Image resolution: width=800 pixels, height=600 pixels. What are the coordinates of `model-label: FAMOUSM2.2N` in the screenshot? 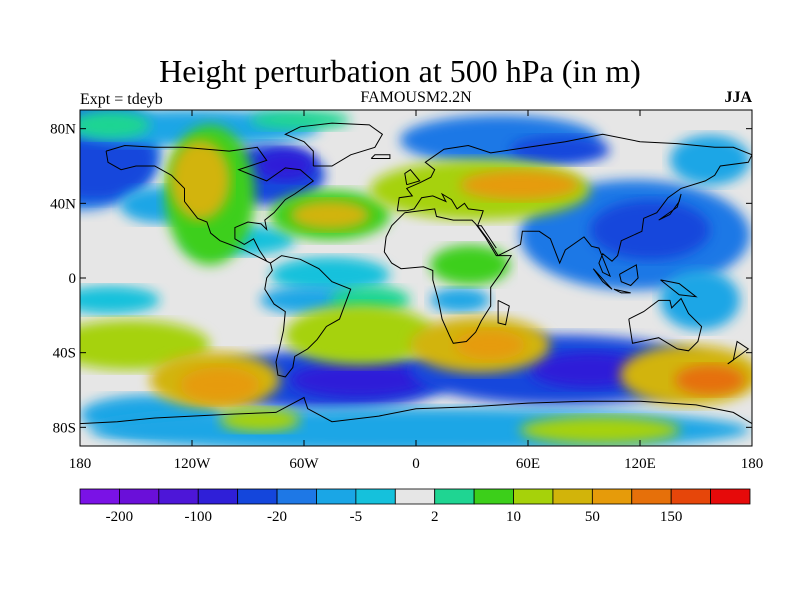 It's located at (416, 97).